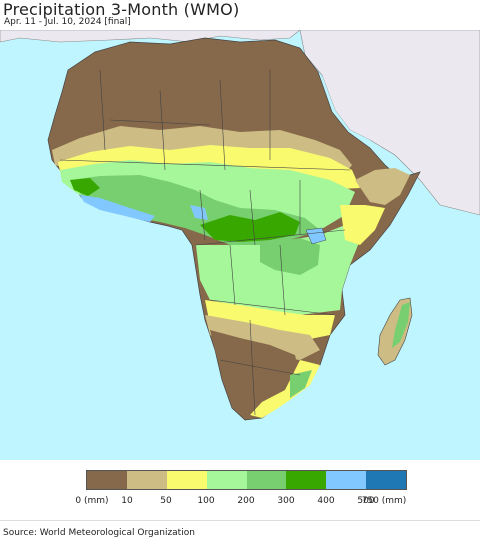  Describe the element at coordinates (85, 187) in the screenshot. I see `dark-green-west` at that location.